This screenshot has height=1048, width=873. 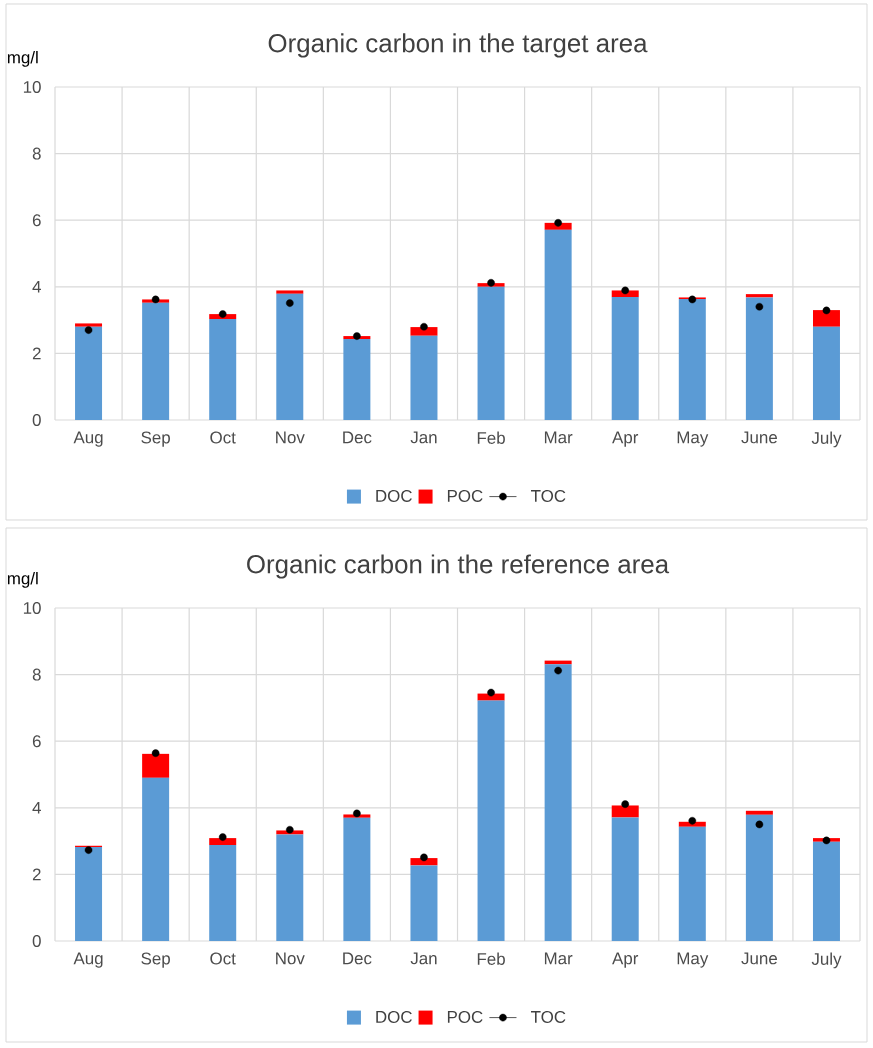 What do you see at coordinates (458, 45) in the screenshot?
I see `chart-title: Organic carbon in the target area` at bounding box center [458, 45].